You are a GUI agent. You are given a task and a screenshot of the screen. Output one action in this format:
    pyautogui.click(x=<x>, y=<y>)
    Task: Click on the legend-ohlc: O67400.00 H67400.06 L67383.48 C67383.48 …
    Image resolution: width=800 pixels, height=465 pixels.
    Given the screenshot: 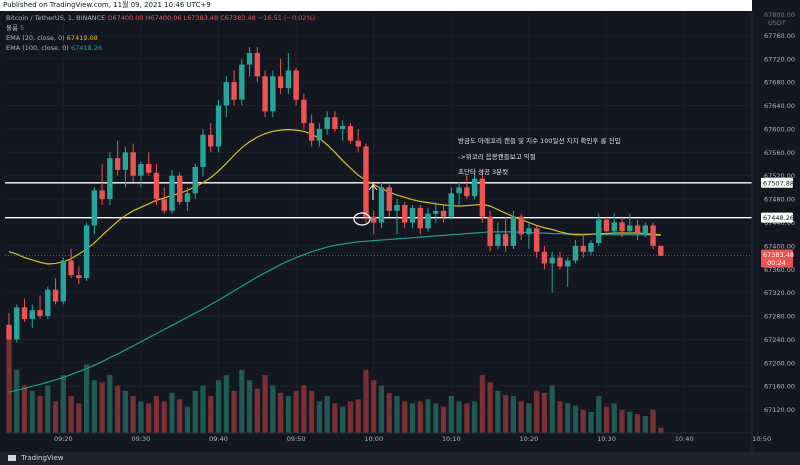 What is the action you would take?
    pyautogui.click(x=211, y=18)
    